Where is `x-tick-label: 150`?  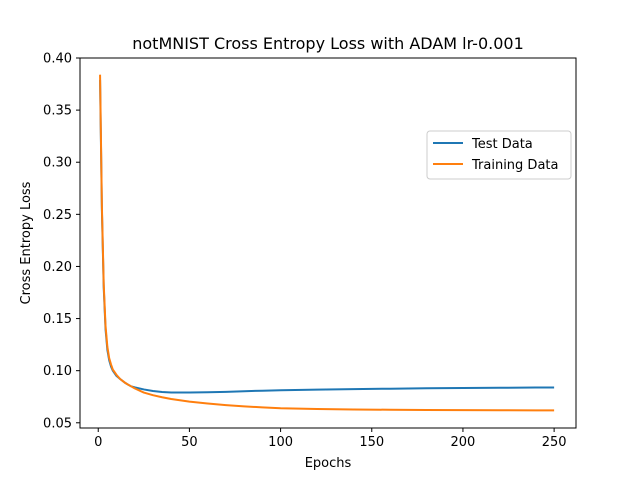
x-tick-label: 150 is located at coordinates (371, 442).